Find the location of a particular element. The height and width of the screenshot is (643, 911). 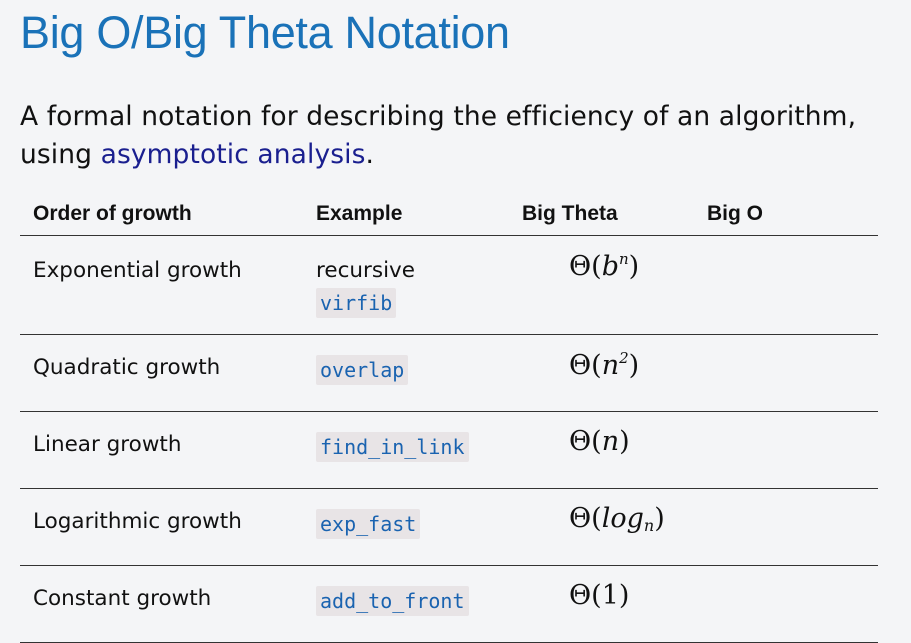

order-cell: Constant growth is located at coordinates (161, 604).